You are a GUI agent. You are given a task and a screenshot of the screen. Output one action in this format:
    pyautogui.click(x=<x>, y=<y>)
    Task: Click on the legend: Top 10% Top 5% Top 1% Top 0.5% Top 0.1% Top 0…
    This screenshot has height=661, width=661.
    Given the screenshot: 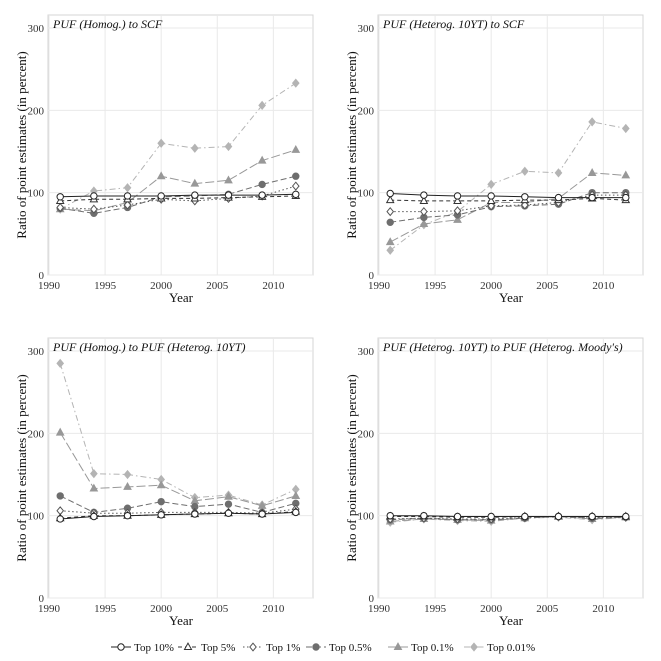 What is the action you would take?
    pyautogui.click(x=323, y=648)
    